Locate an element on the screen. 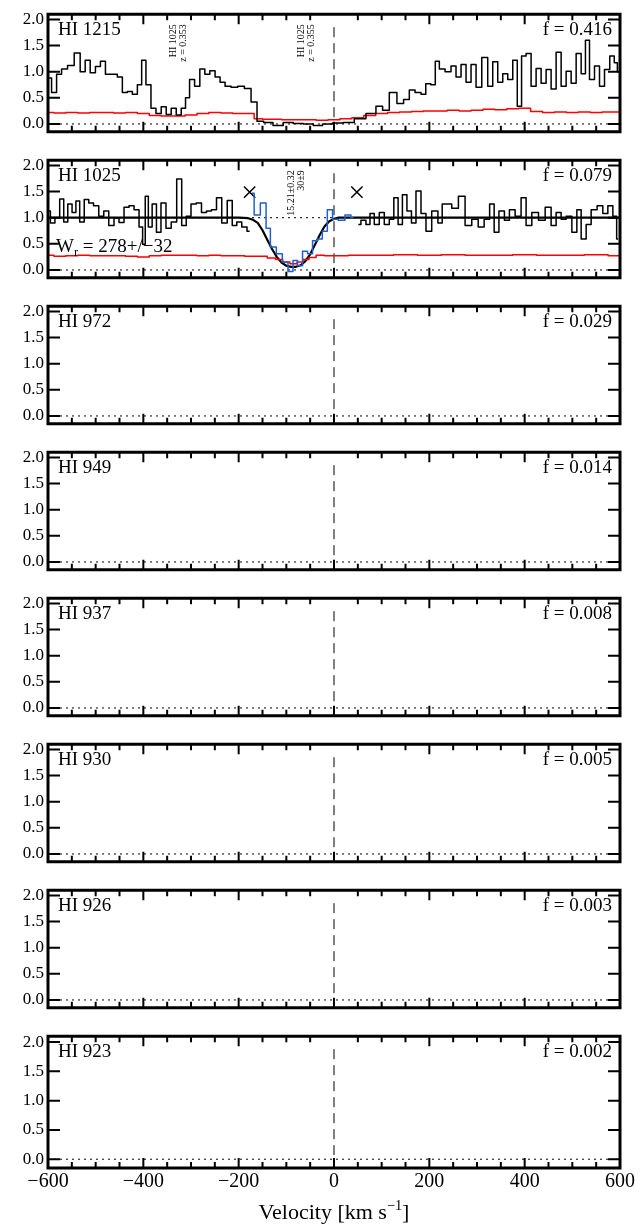  annotation: f = 0.002 is located at coordinates (577, 1051).